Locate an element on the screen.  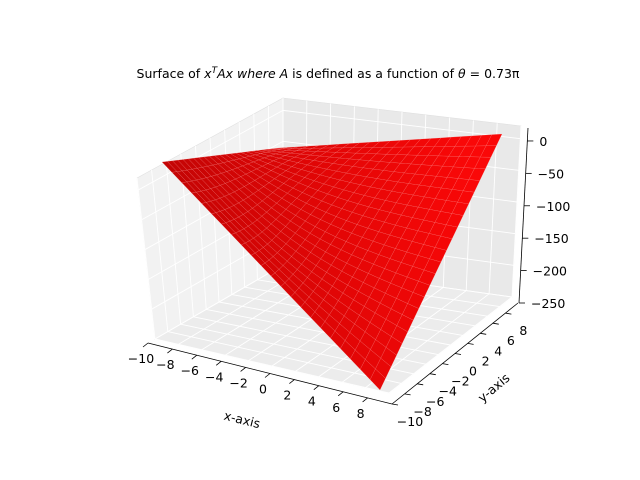
y-tick-label: 4 is located at coordinates (498, 350).